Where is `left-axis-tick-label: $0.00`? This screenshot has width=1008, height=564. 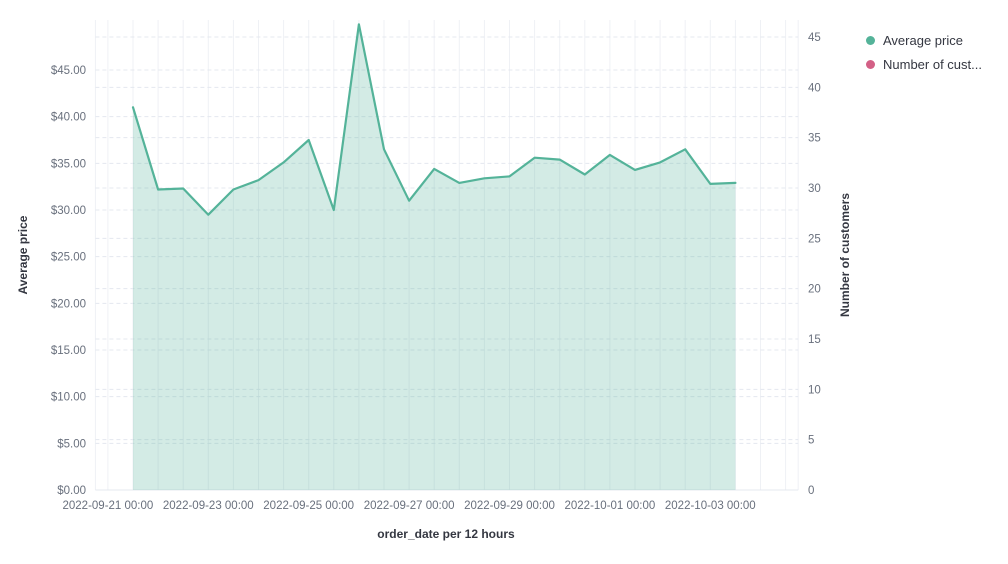
left-axis-tick-label: $0.00 is located at coordinates (71, 491).